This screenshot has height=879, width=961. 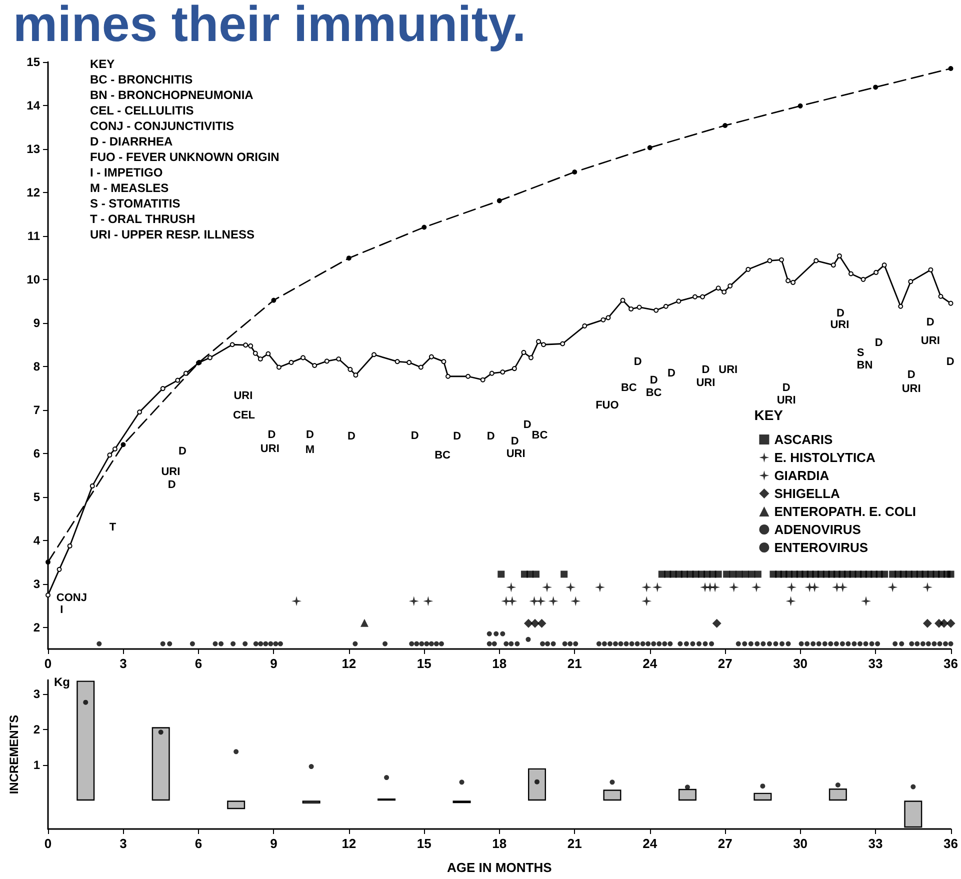 What do you see at coordinates (198, 843) in the screenshot?
I see `x-tick-label: 6` at bounding box center [198, 843].